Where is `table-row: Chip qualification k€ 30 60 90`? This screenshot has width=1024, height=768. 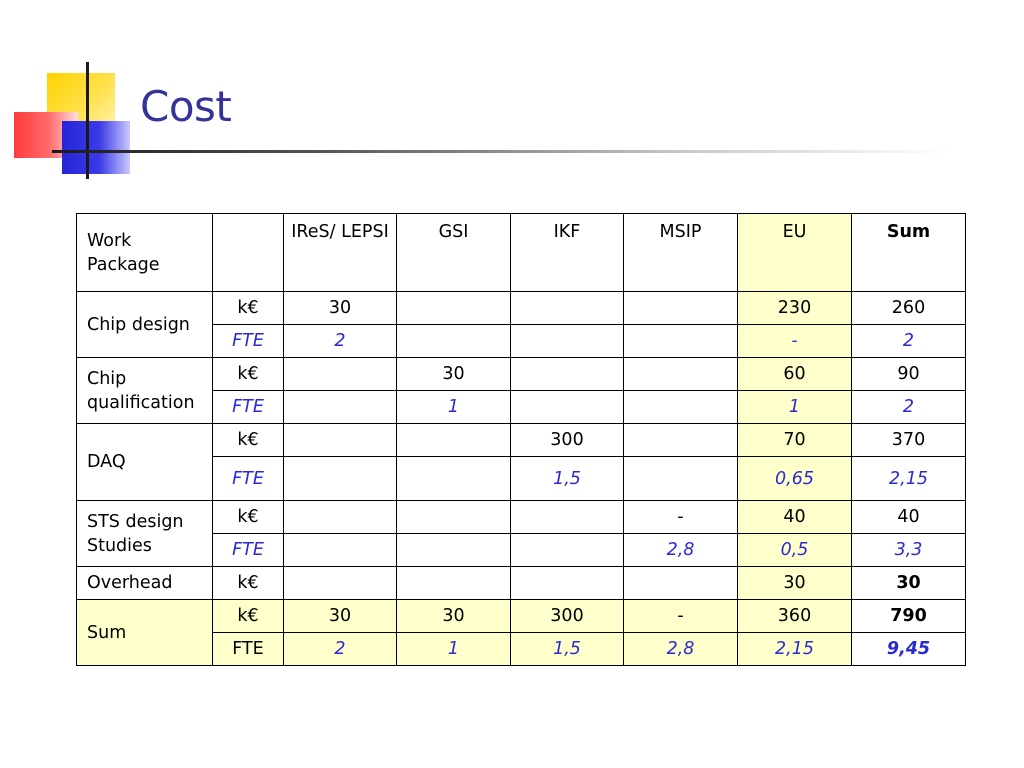
table-row: Chip qualification k€ 30 60 90 is located at coordinates (521, 390).